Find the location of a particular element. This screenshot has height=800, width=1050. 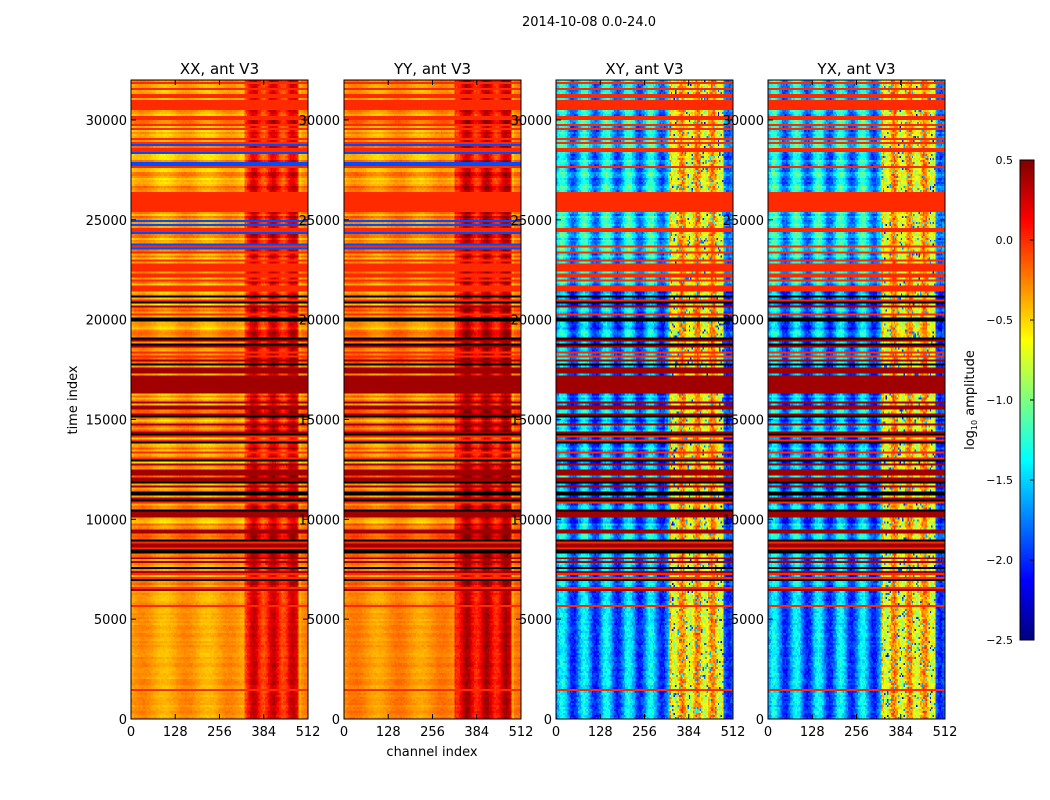

panel-title: XY, ant V3 is located at coordinates (644, 69).